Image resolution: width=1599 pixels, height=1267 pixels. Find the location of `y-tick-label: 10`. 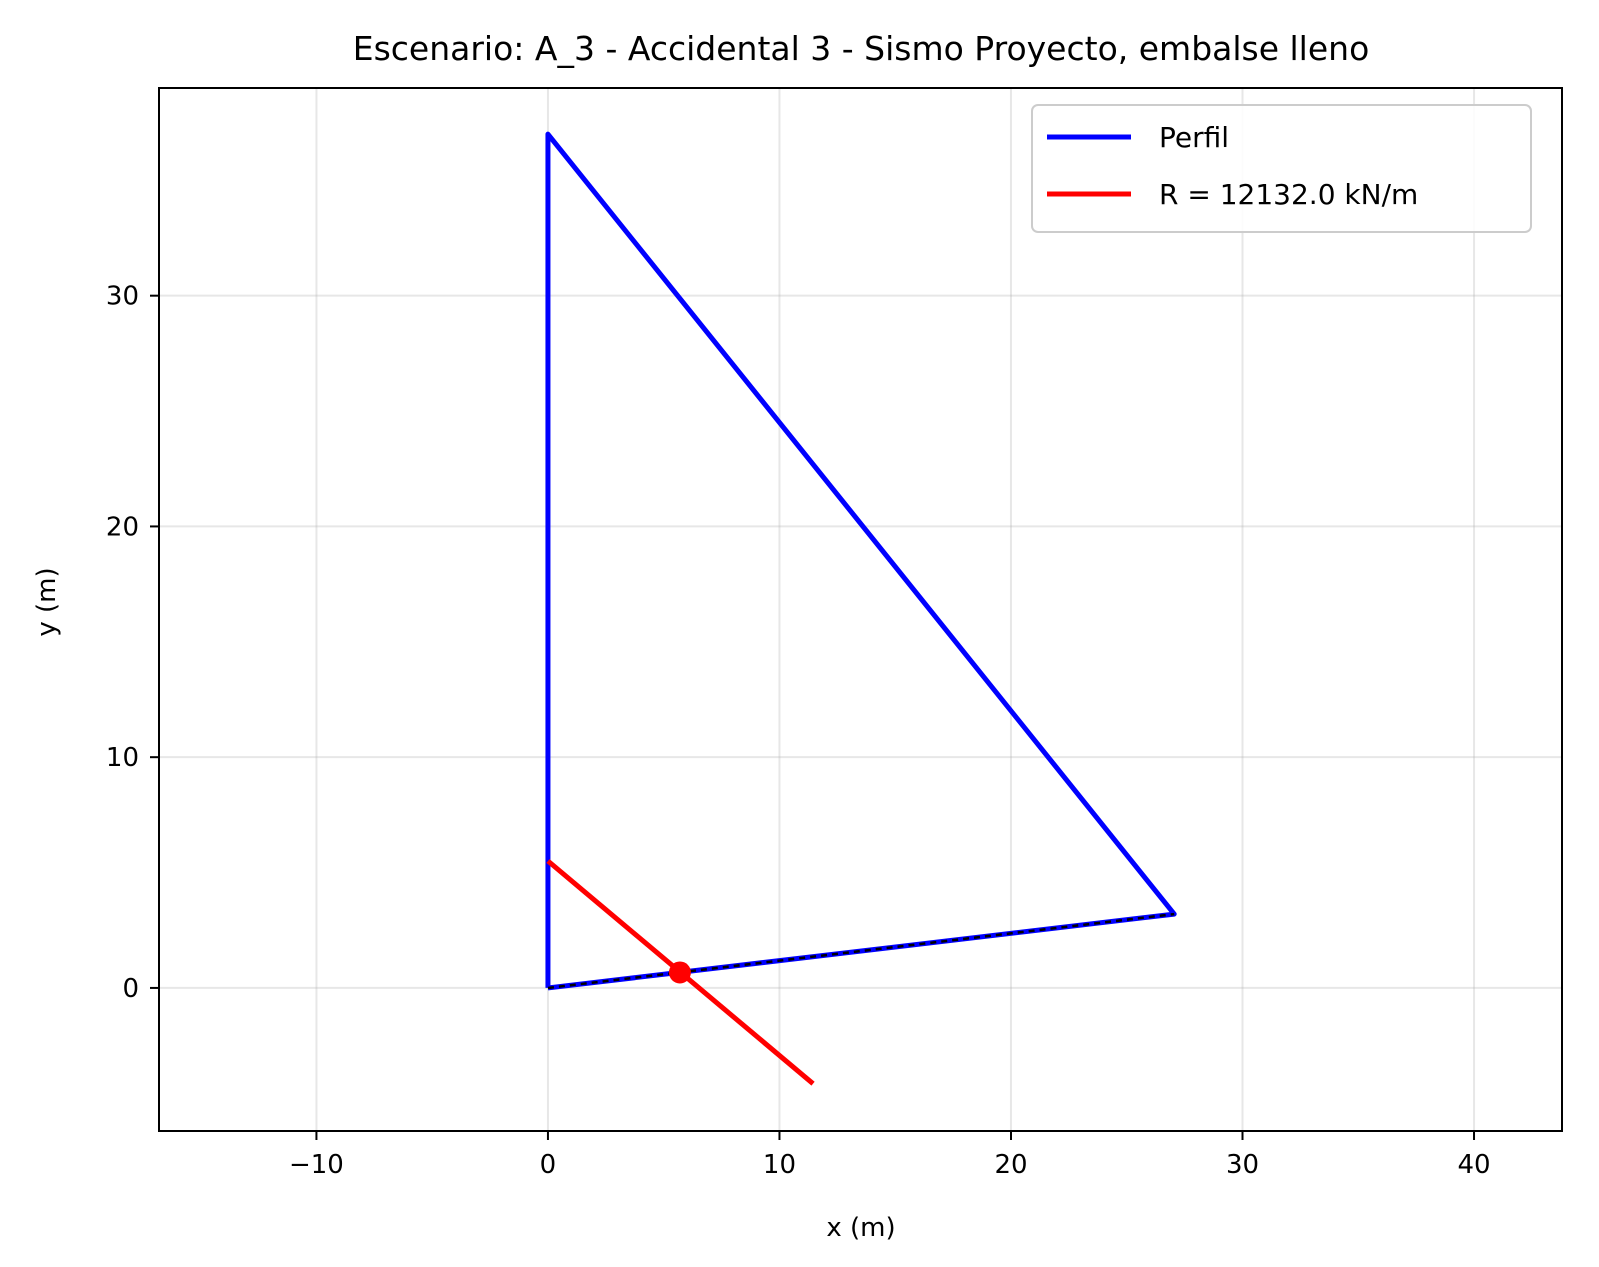

y-tick-label: 10 is located at coordinates (122, 758).